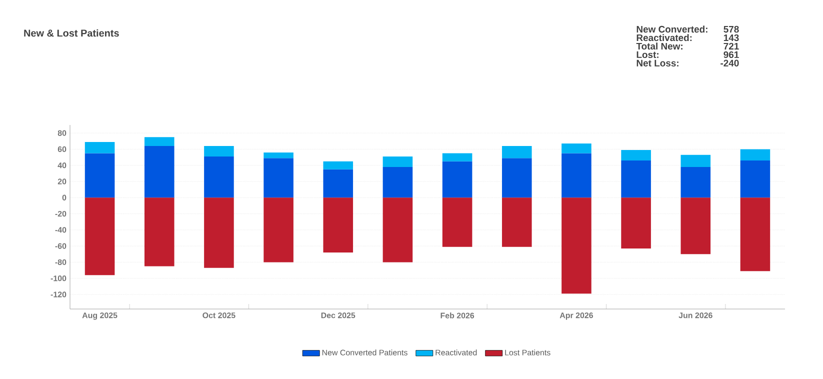 The height and width of the screenshot is (379, 823). What do you see at coordinates (731, 38) in the screenshot?
I see `text: 143` at bounding box center [731, 38].